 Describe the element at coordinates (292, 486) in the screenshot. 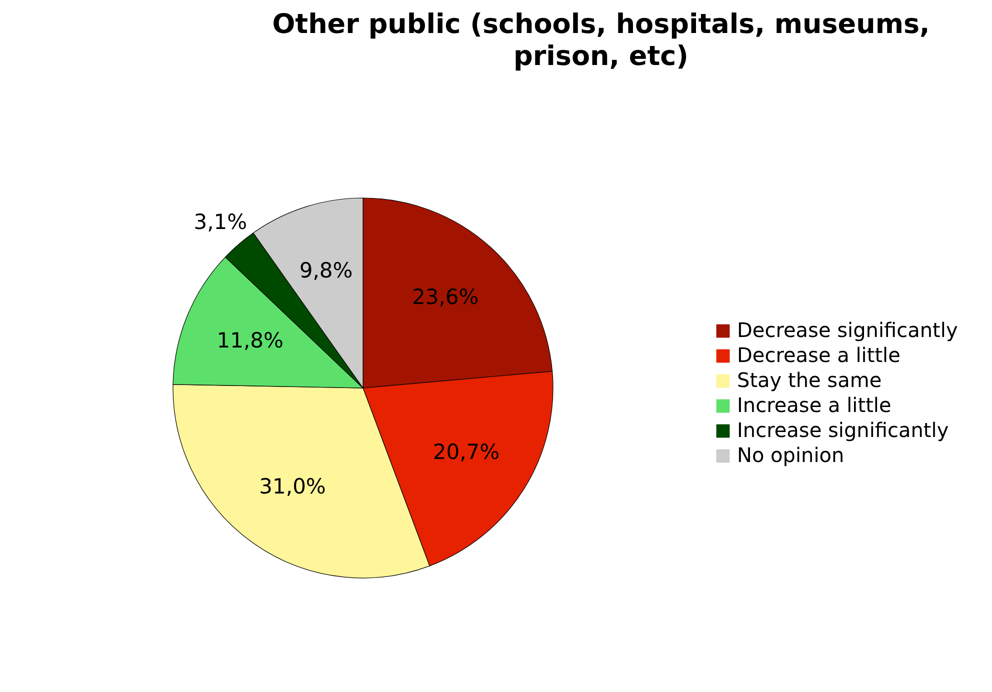

I see `data-label: 31,0%` at that location.